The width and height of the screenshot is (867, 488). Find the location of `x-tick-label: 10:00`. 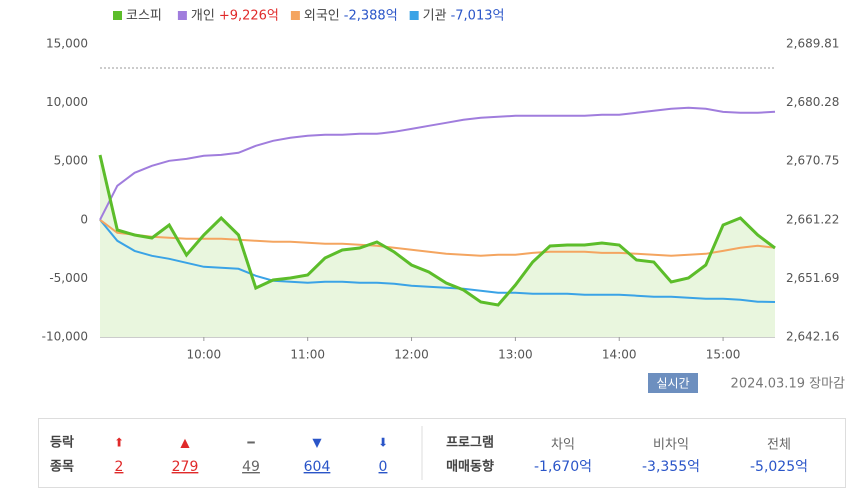

x-tick-label: 10:00 is located at coordinates (204, 355).